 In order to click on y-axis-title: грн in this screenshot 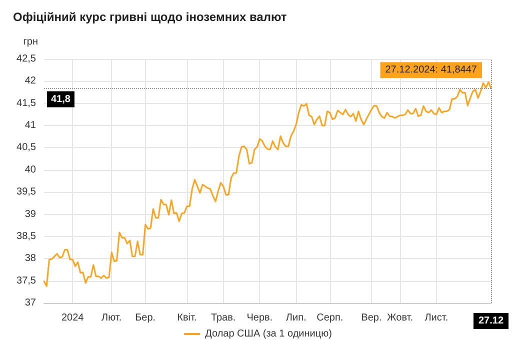, I will do `click(30, 42)`.